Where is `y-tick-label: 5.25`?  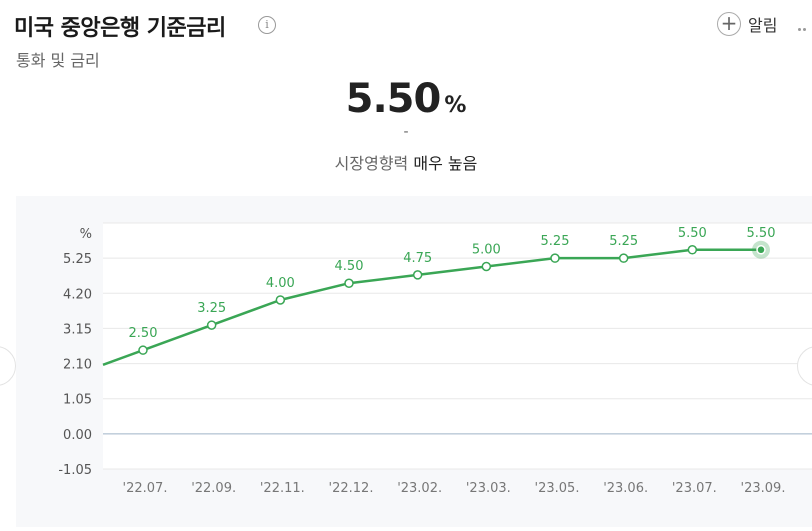
y-tick-label: 5.25 is located at coordinates (77, 259).